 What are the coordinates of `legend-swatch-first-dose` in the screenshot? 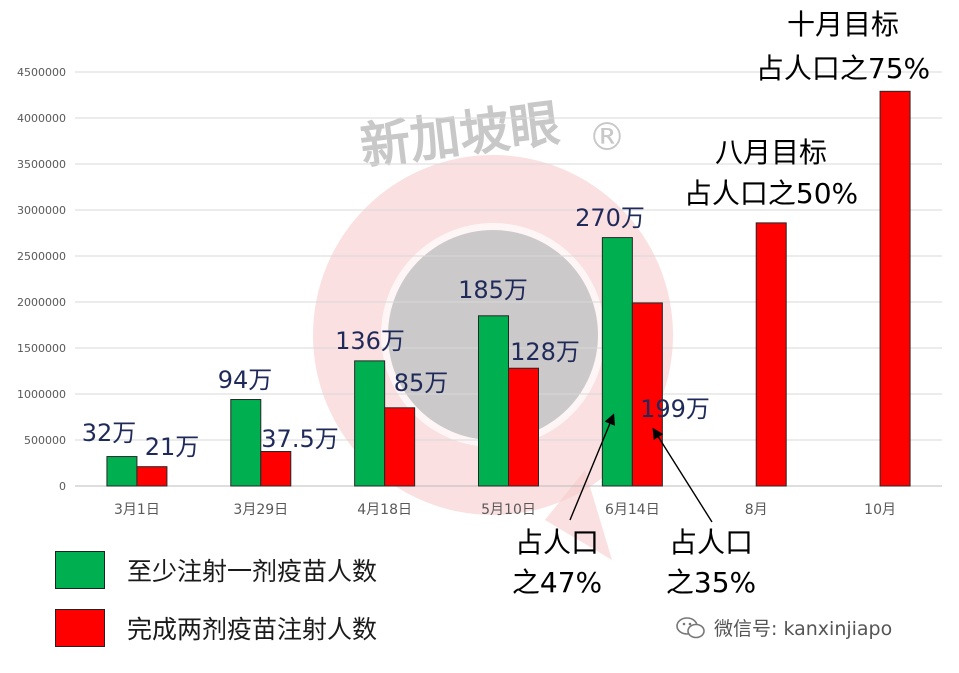 It's located at (80, 570).